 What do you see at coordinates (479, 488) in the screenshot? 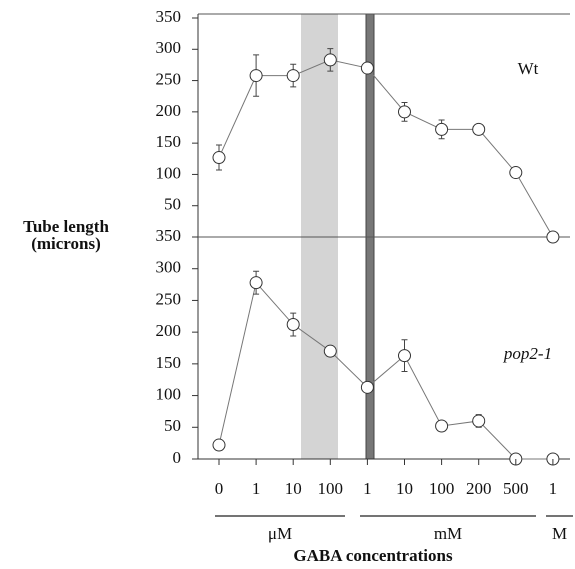
I see `x-tick-label: 200` at bounding box center [479, 488].